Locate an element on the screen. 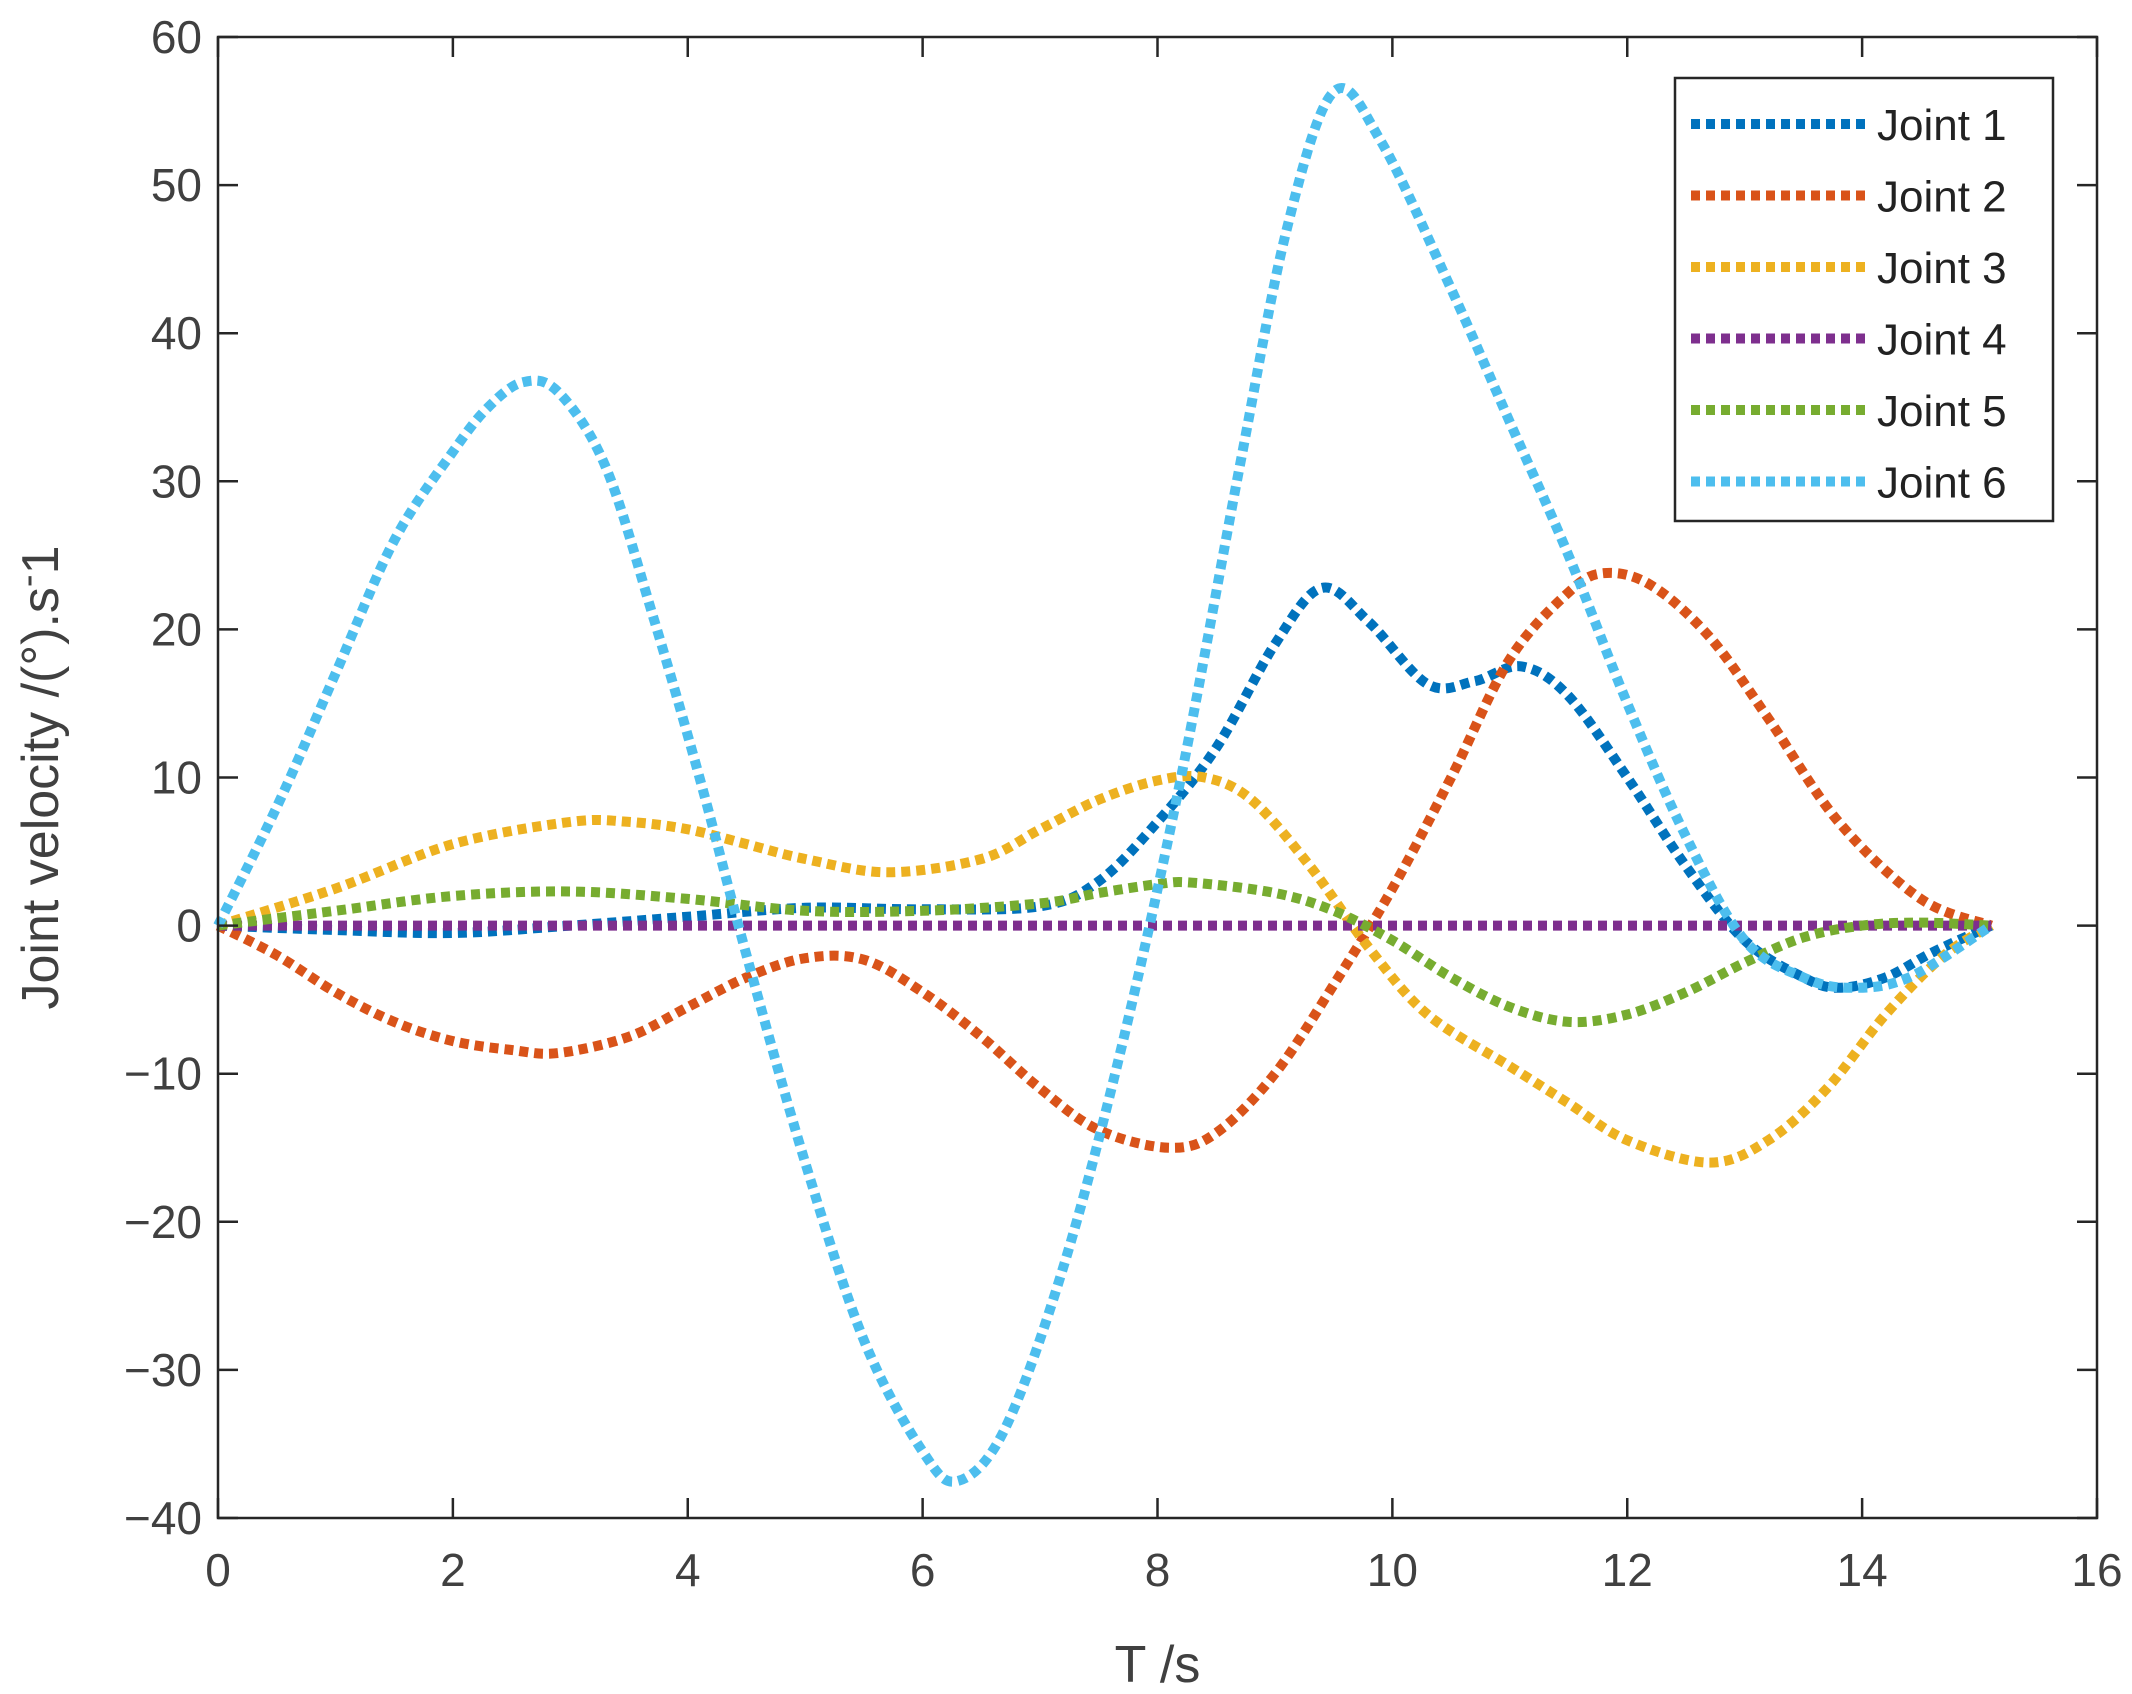 Image resolution: width=2132 pixels, height=1694 pixels. legend-item-joint-6: Joint 6 is located at coordinates (1849, 483).